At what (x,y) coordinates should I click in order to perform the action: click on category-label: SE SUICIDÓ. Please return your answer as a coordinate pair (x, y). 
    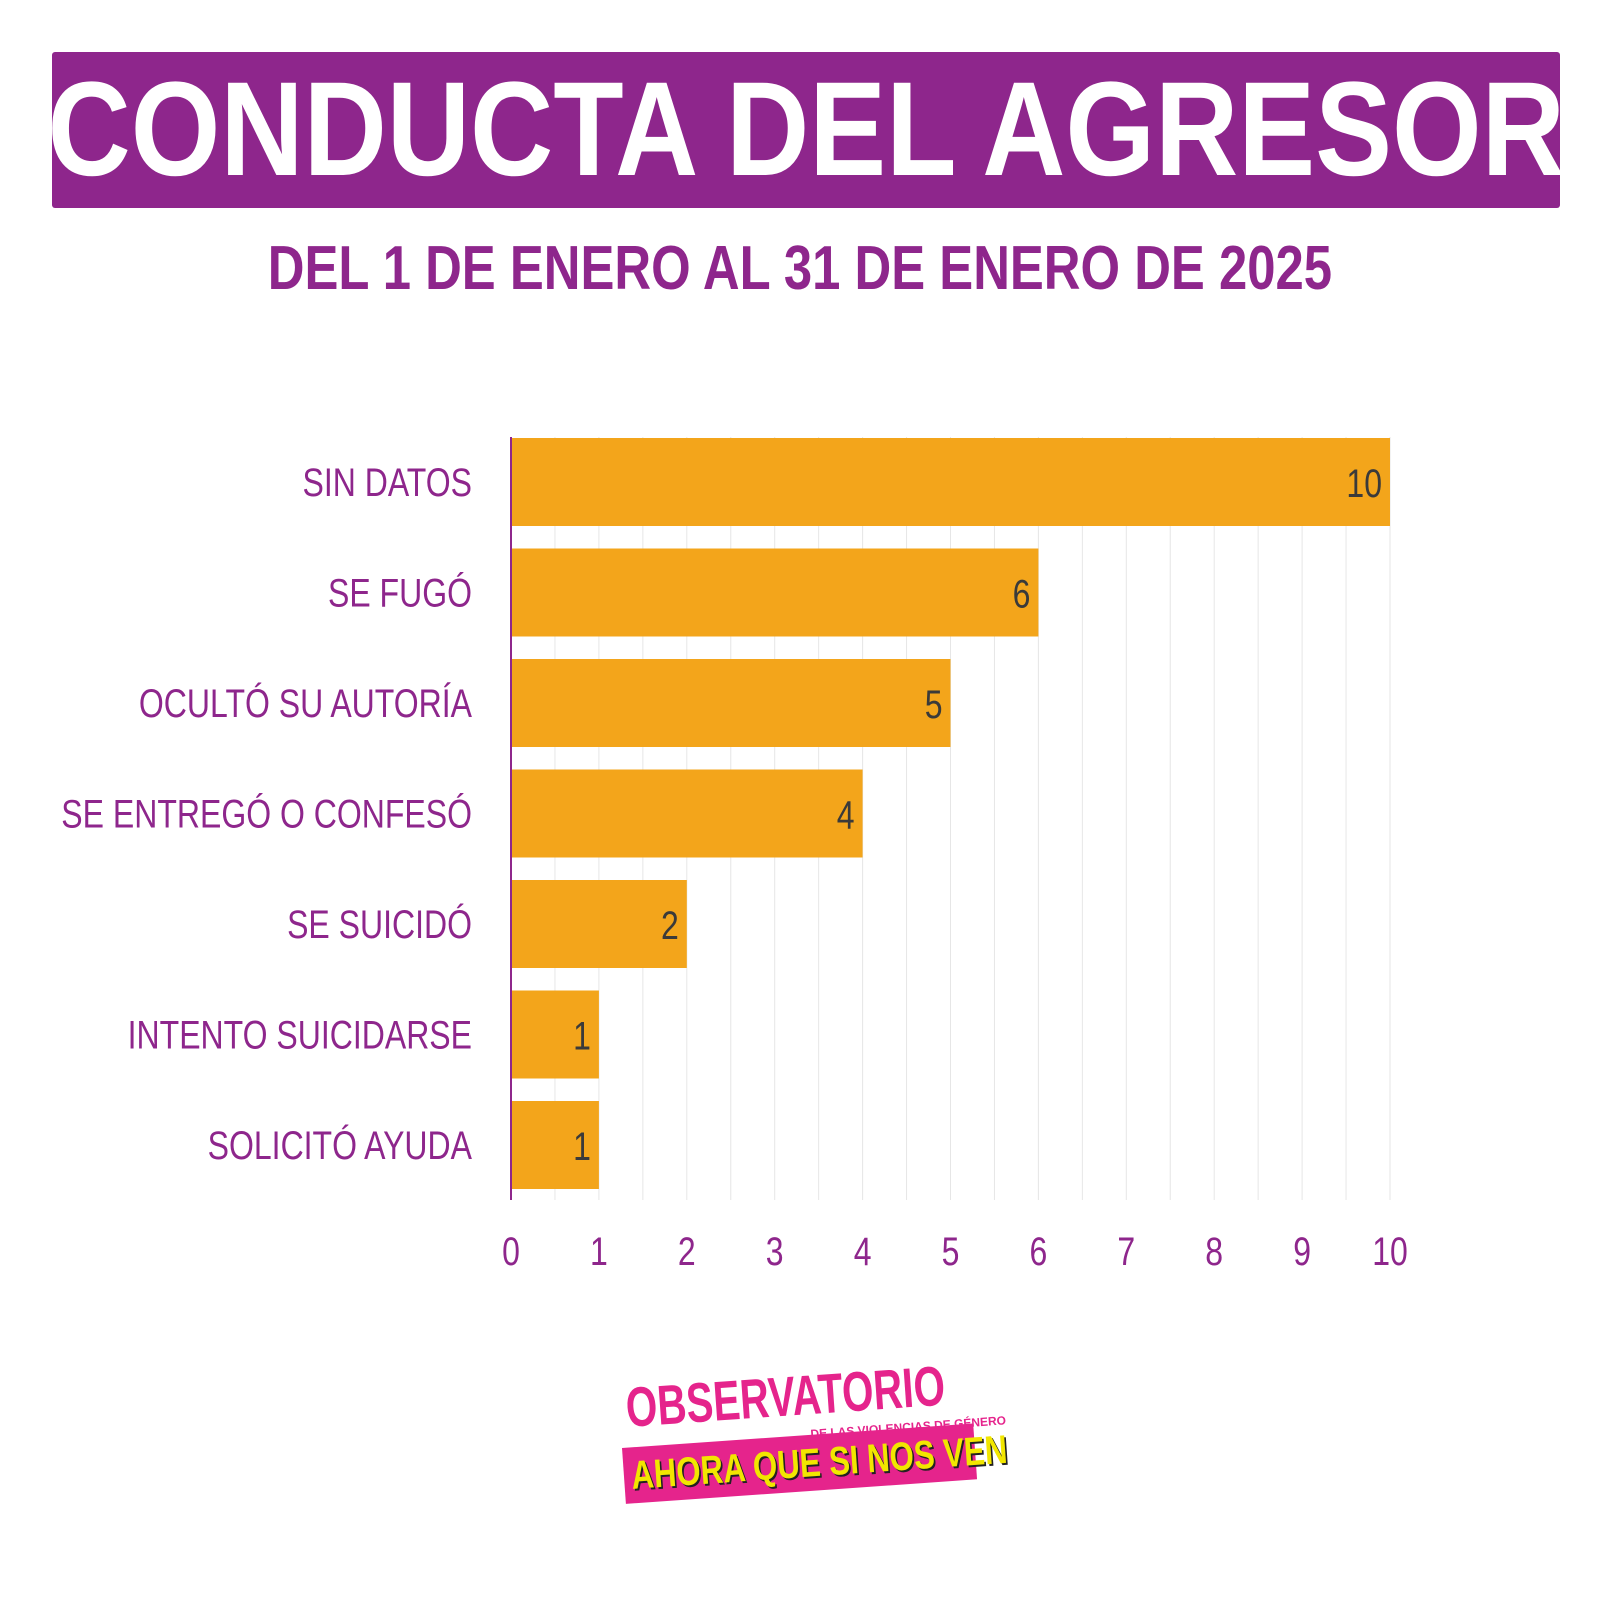
    Looking at the image, I should click on (379, 924).